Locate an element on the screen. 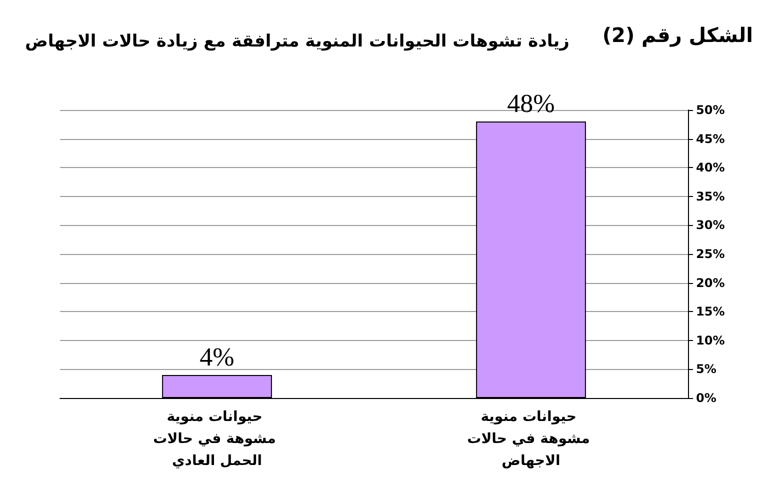  y-tick-label: 50% is located at coordinates (710, 110).